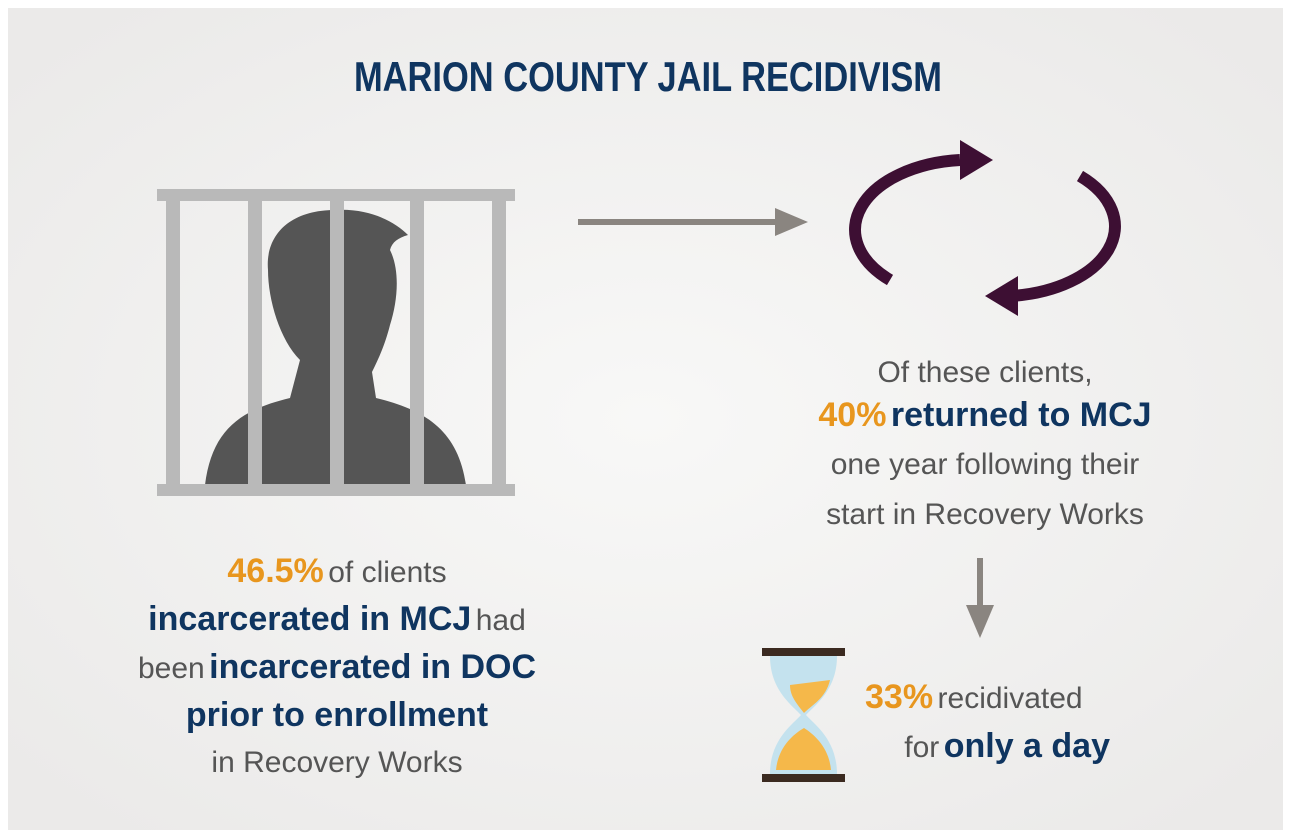  I want to click on right-line-2: 40% returned to MCJ, so click(984, 415).